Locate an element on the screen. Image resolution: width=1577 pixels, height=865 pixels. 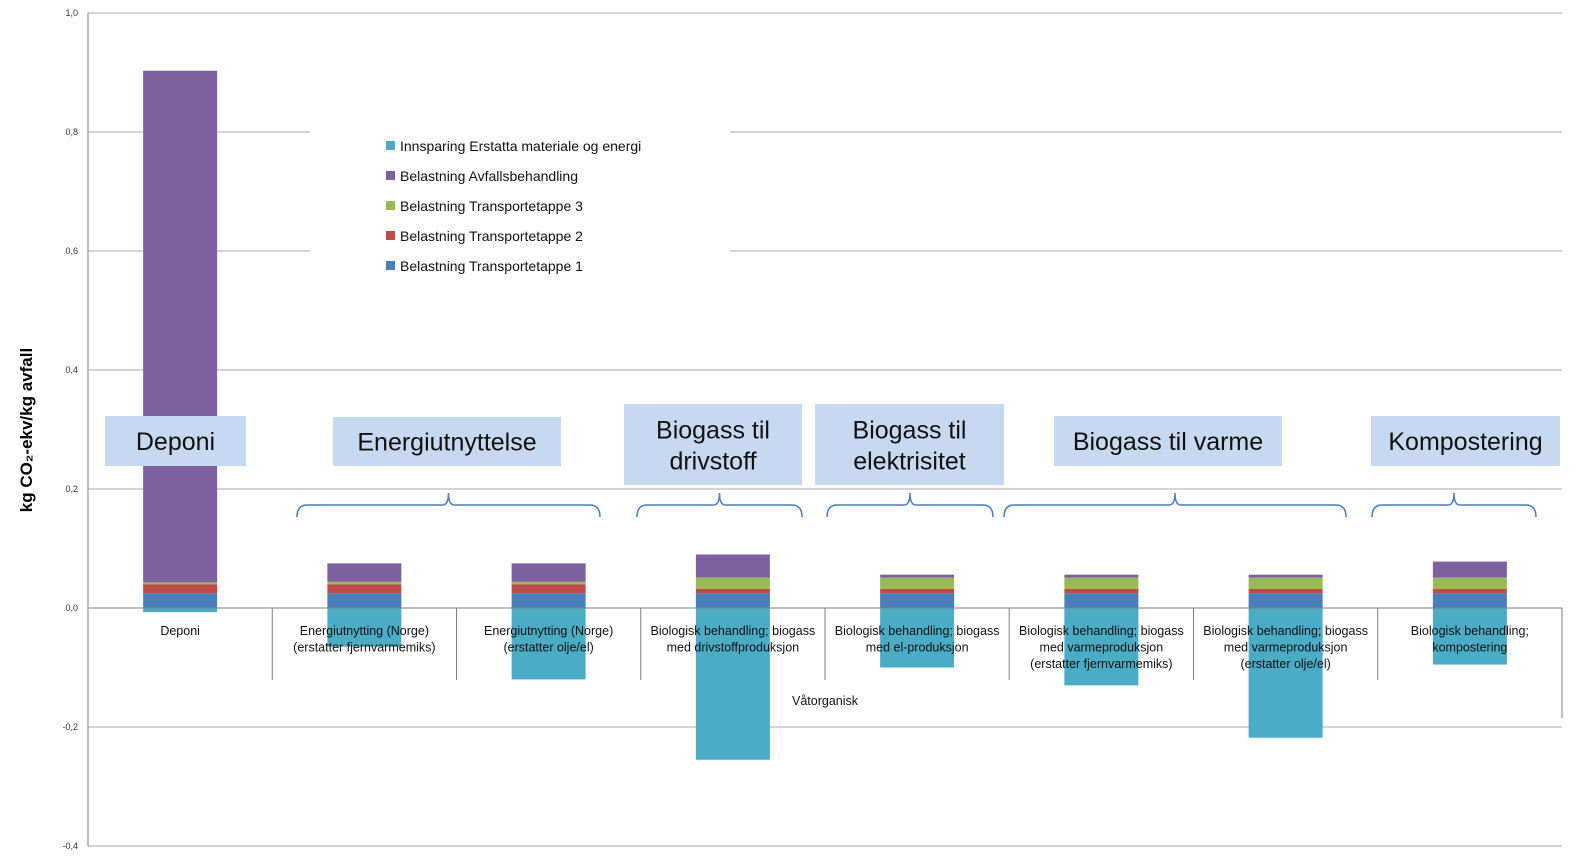
legend-label: Belastning Transportetappe 1 is located at coordinates (491, 266).